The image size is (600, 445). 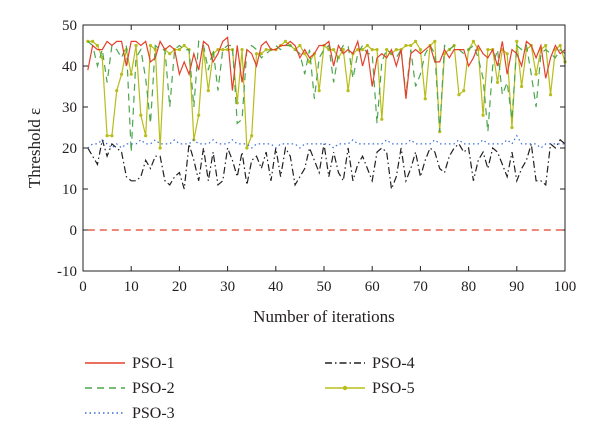 I want to click on legend-label-pso-3: PSO-3, so click(x=153, y=413).